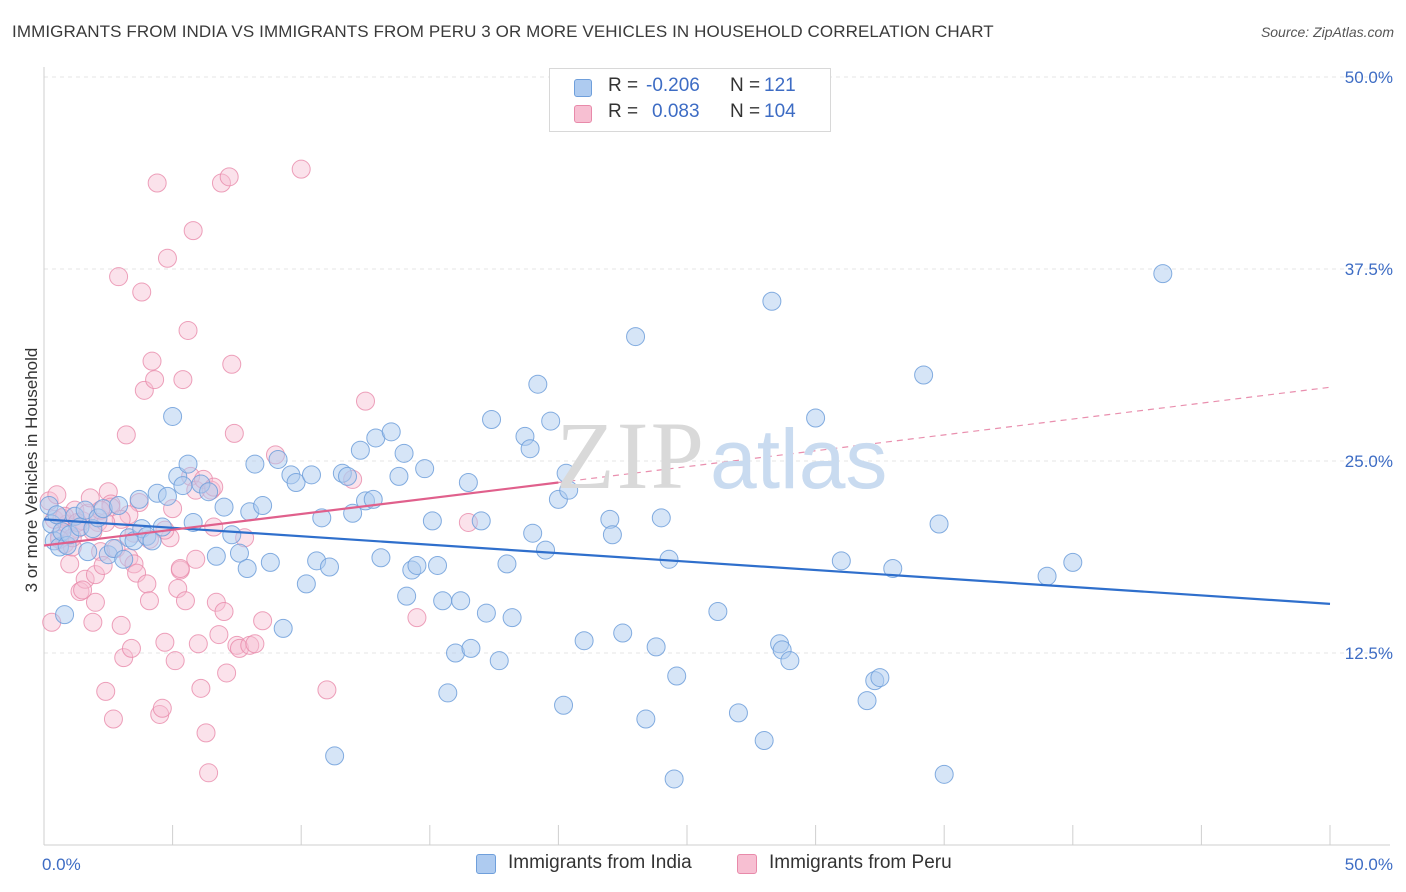 The height and width of the screenshot is (892, 1406). Describe the element at coordinates (301, 514) in the screenshot. I see `peru-trend-line` at that location.